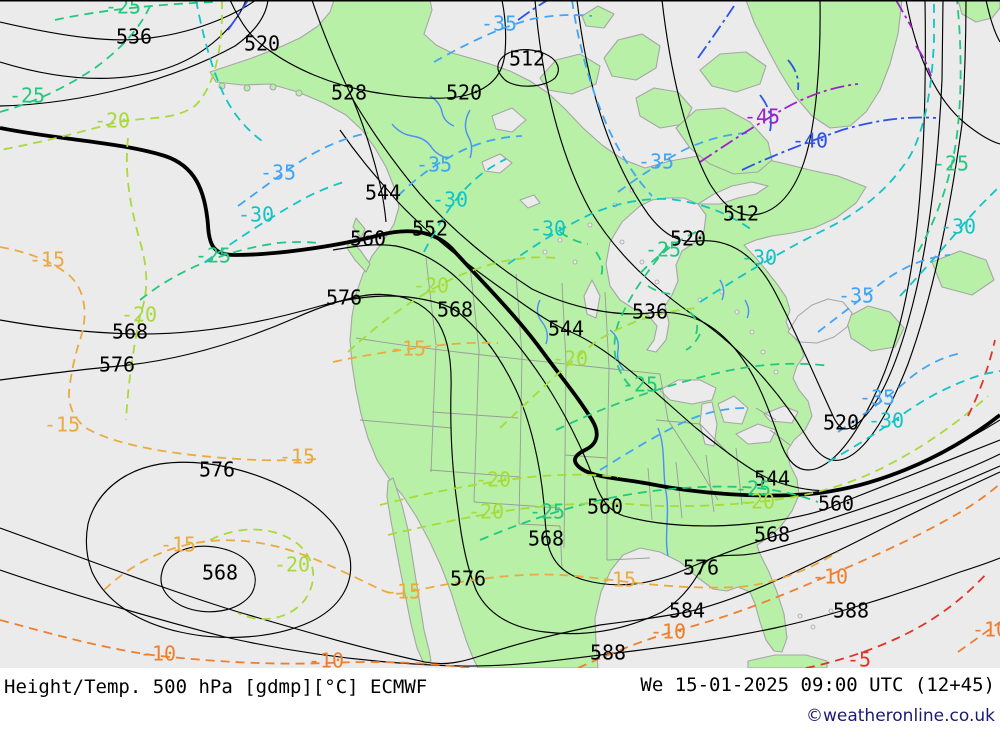 This screenshot has width=1000, height=733. I want to click on height-label: 528, so click(349, 93).